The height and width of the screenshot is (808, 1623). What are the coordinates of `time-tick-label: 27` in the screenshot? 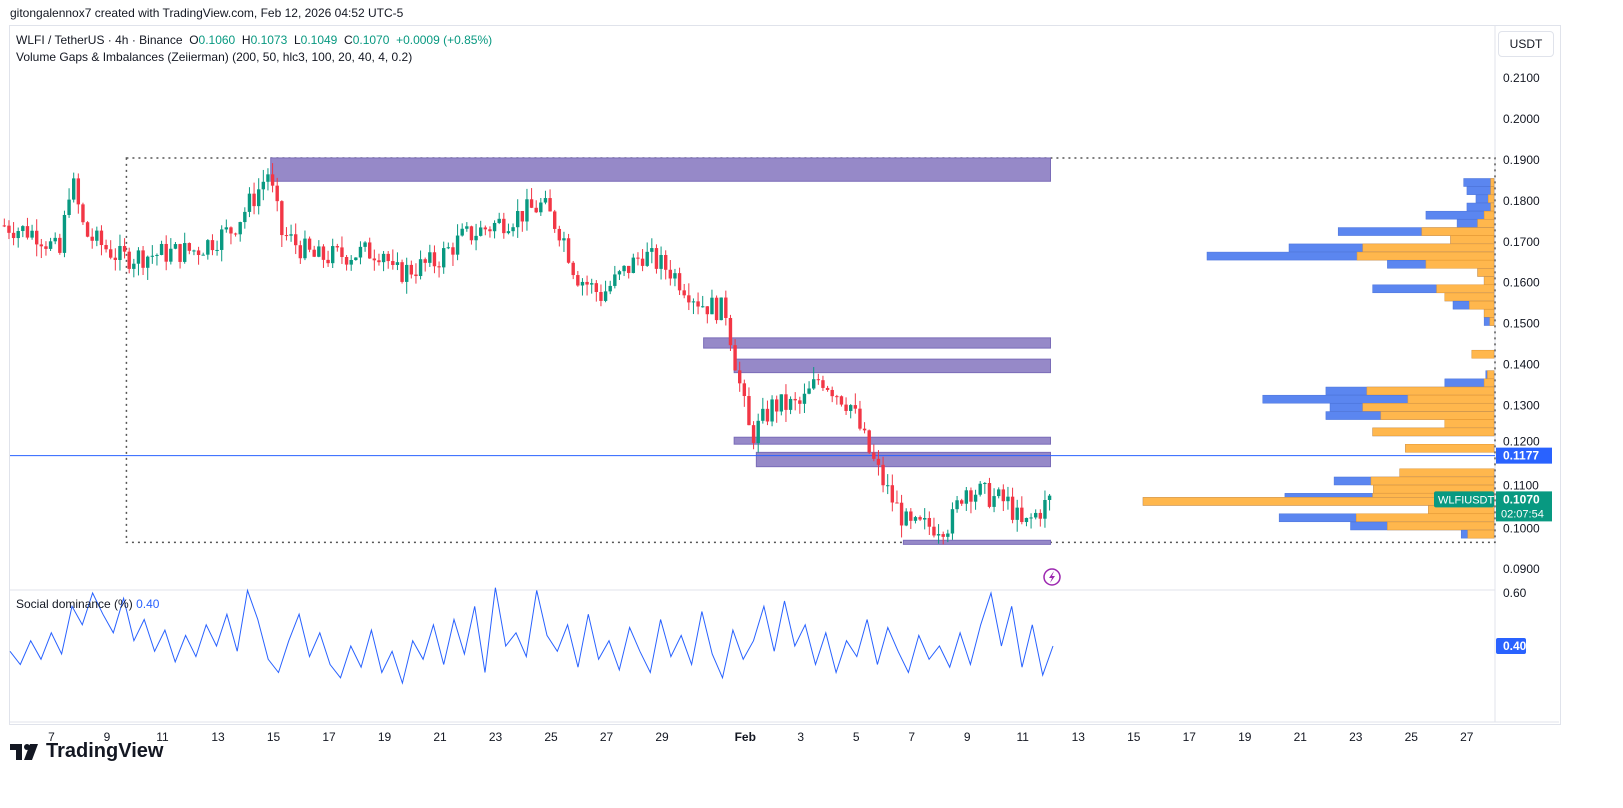 It's located at (1467, 737).